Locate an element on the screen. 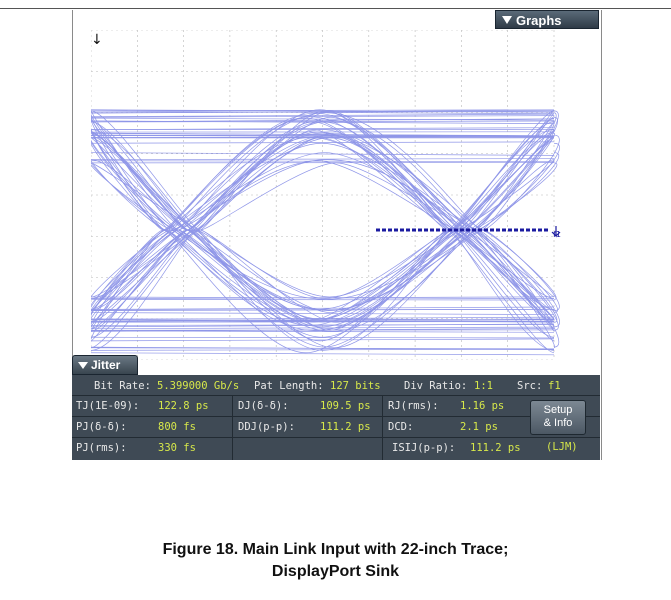 Image resolution: width=671 pixels, height=600 pixels. graphs-tab: Graphs is located at coordinates (547, 19).